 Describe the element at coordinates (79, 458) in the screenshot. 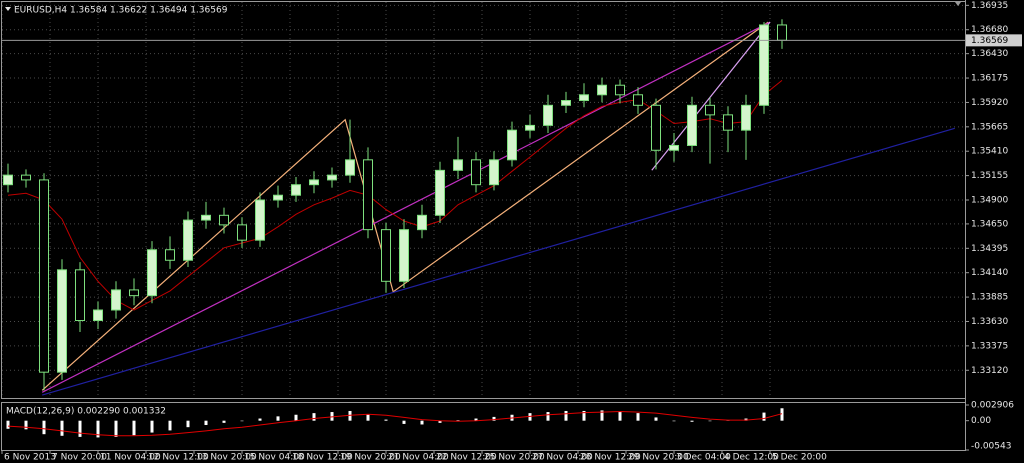

I see `x-tick-label: 7 Nov 20:00` at that location.